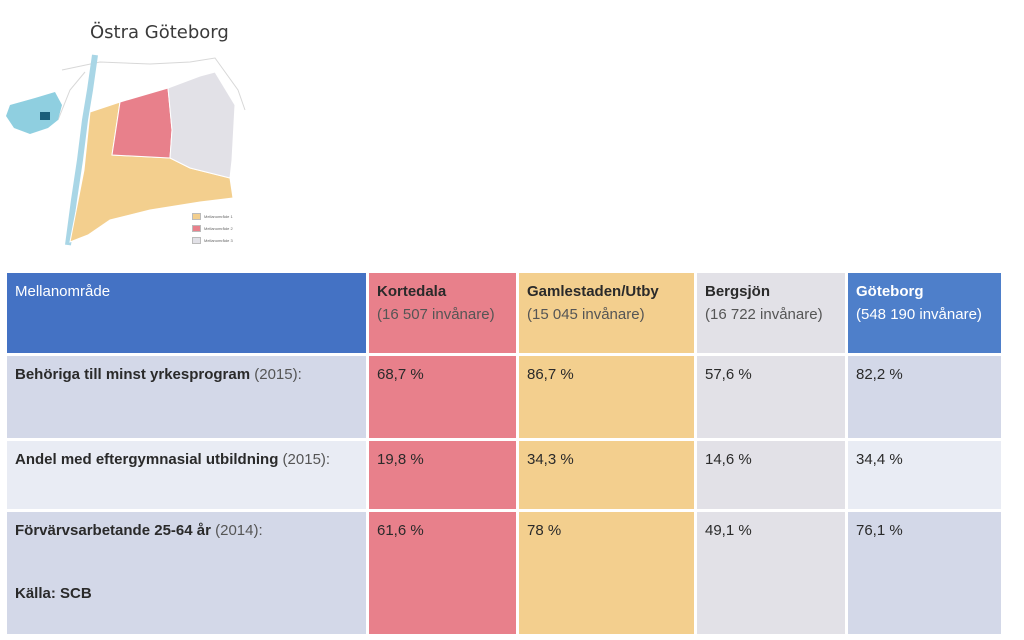 The height and width of the screenshot is (640, 1024). What do you see at coordinates (442, 573) in the screenshot?
I see `value-cell: 61,6 %` at bounding box center [442, 573].